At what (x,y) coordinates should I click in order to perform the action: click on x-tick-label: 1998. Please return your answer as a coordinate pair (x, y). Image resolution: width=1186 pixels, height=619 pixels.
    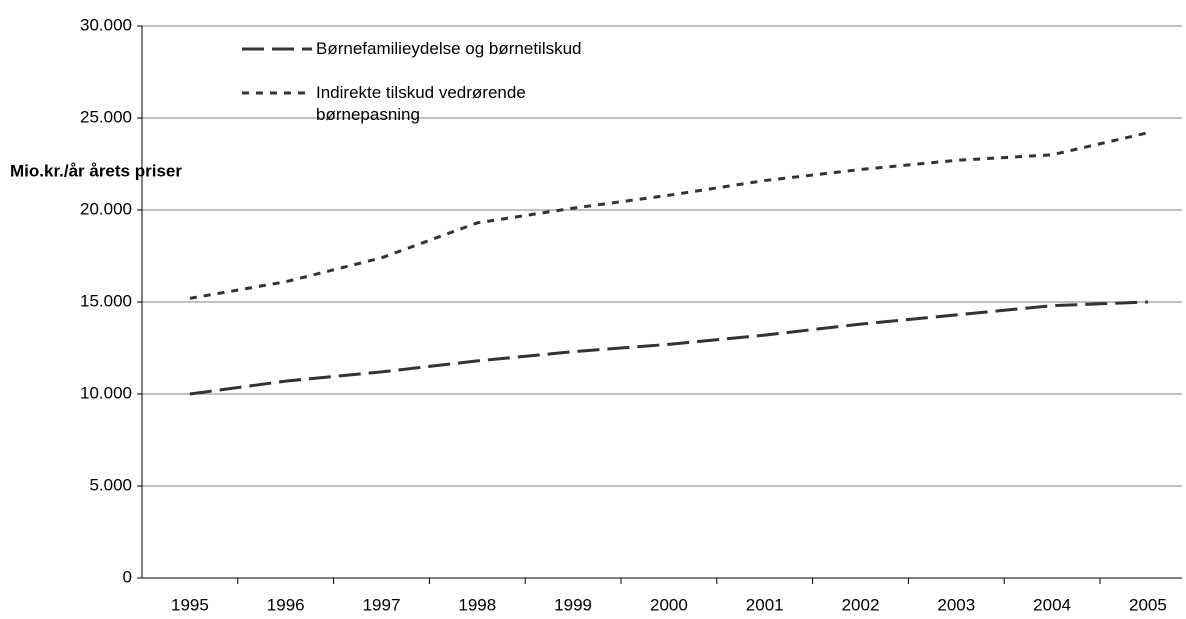
    Looking at the image, I should click on (477, 604).